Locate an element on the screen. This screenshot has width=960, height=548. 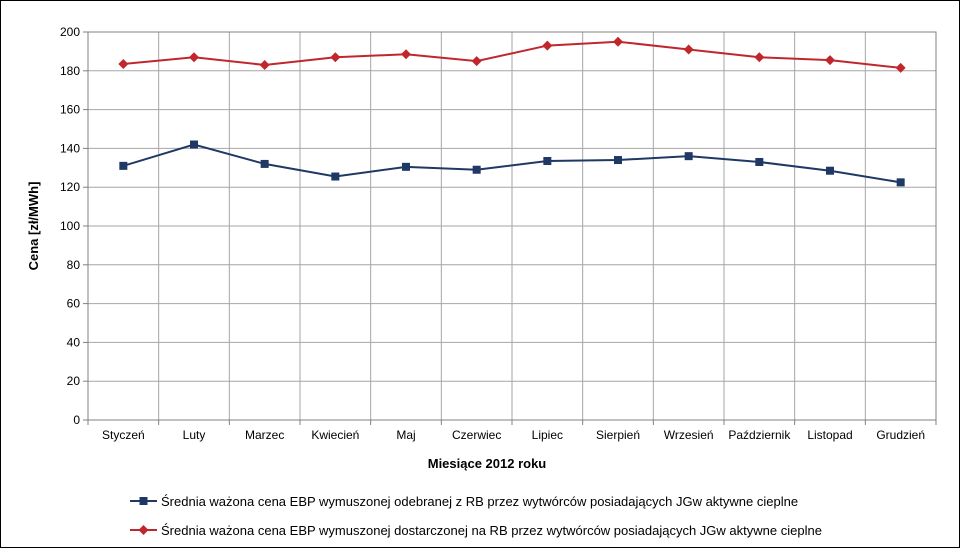
x-tick-label: Luty is located at coordinates (194, 435).